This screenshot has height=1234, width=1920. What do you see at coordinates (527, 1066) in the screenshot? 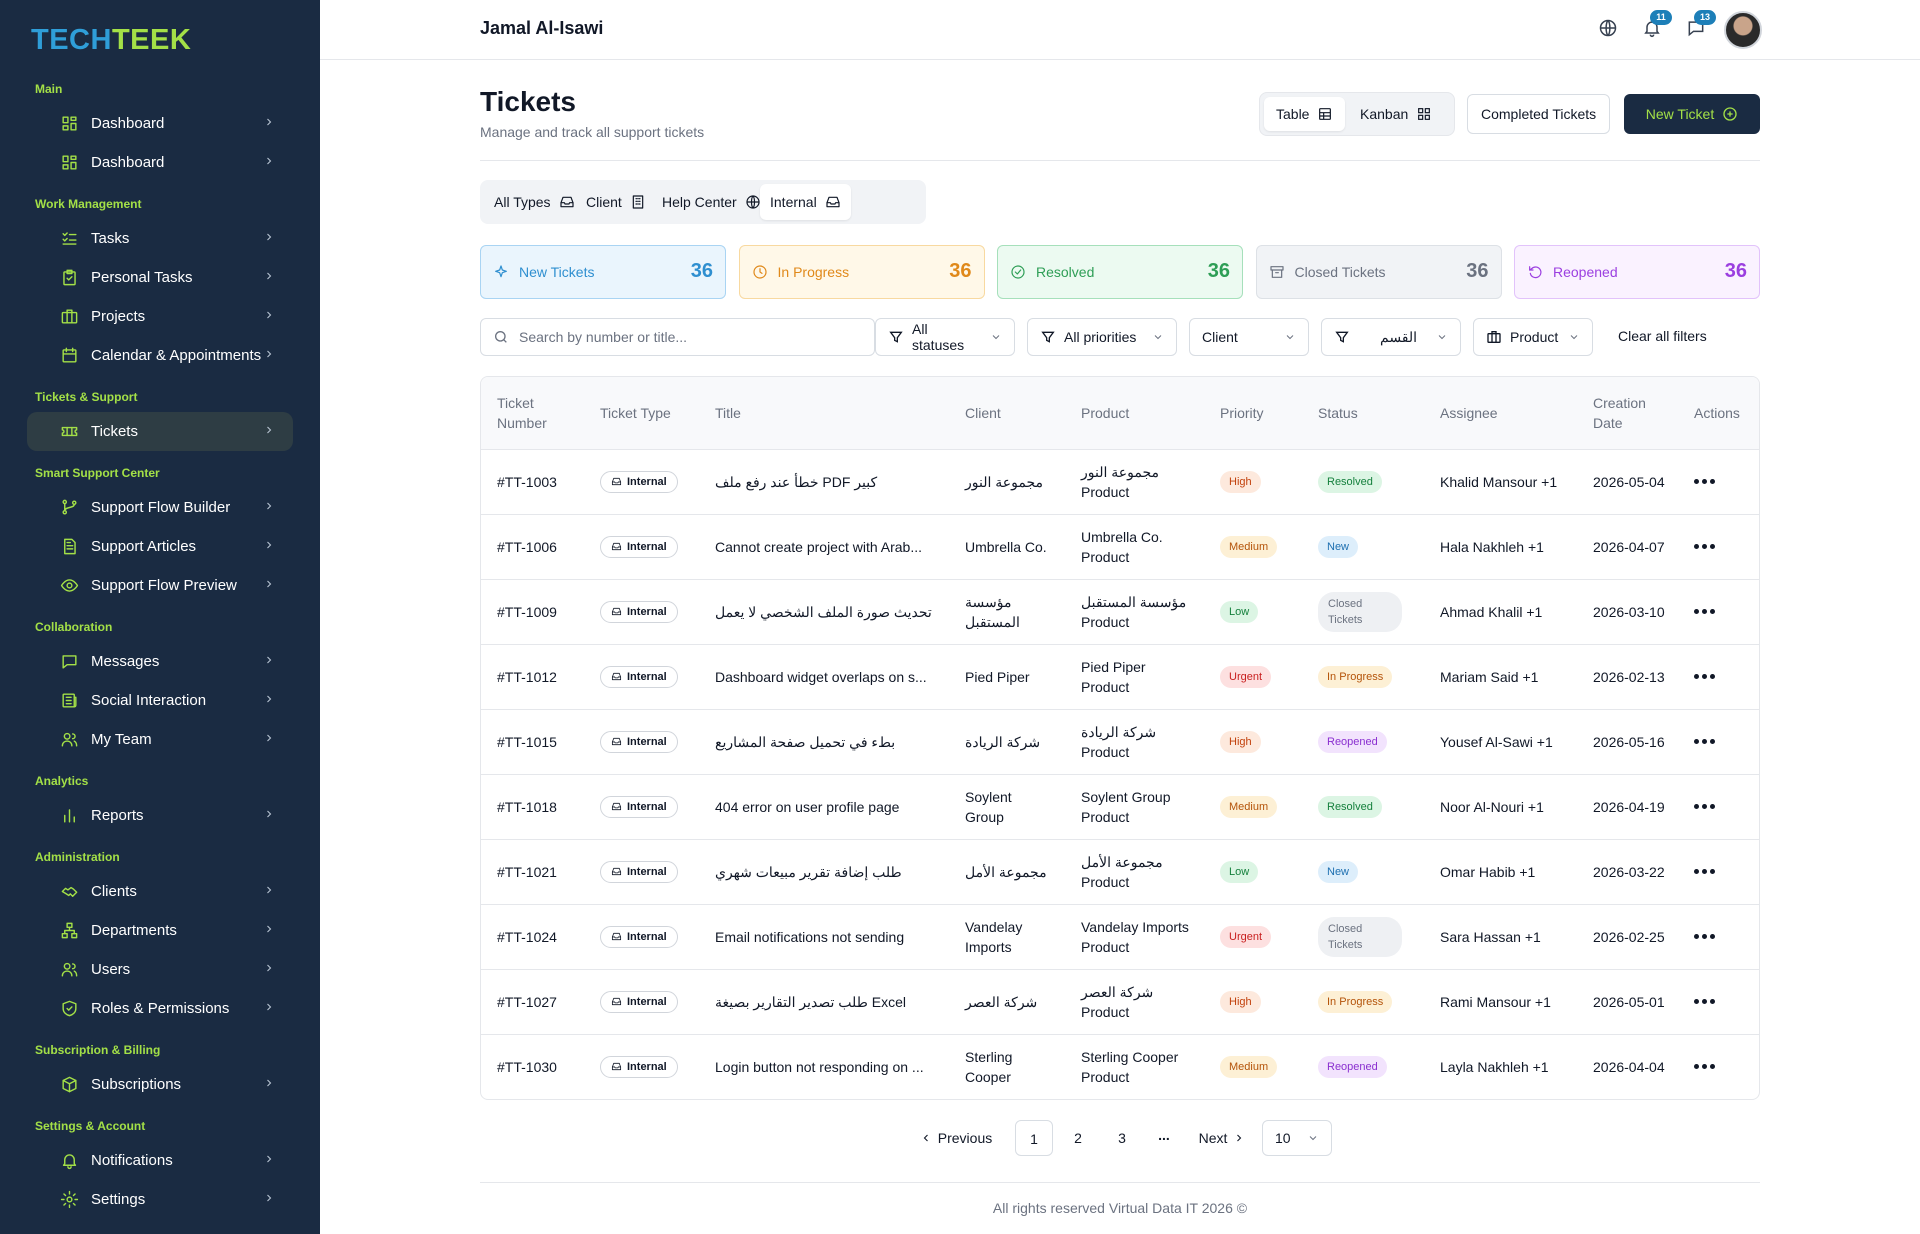
I see `ticket-number: #TT-1030` at bounding box center [527, 1066].